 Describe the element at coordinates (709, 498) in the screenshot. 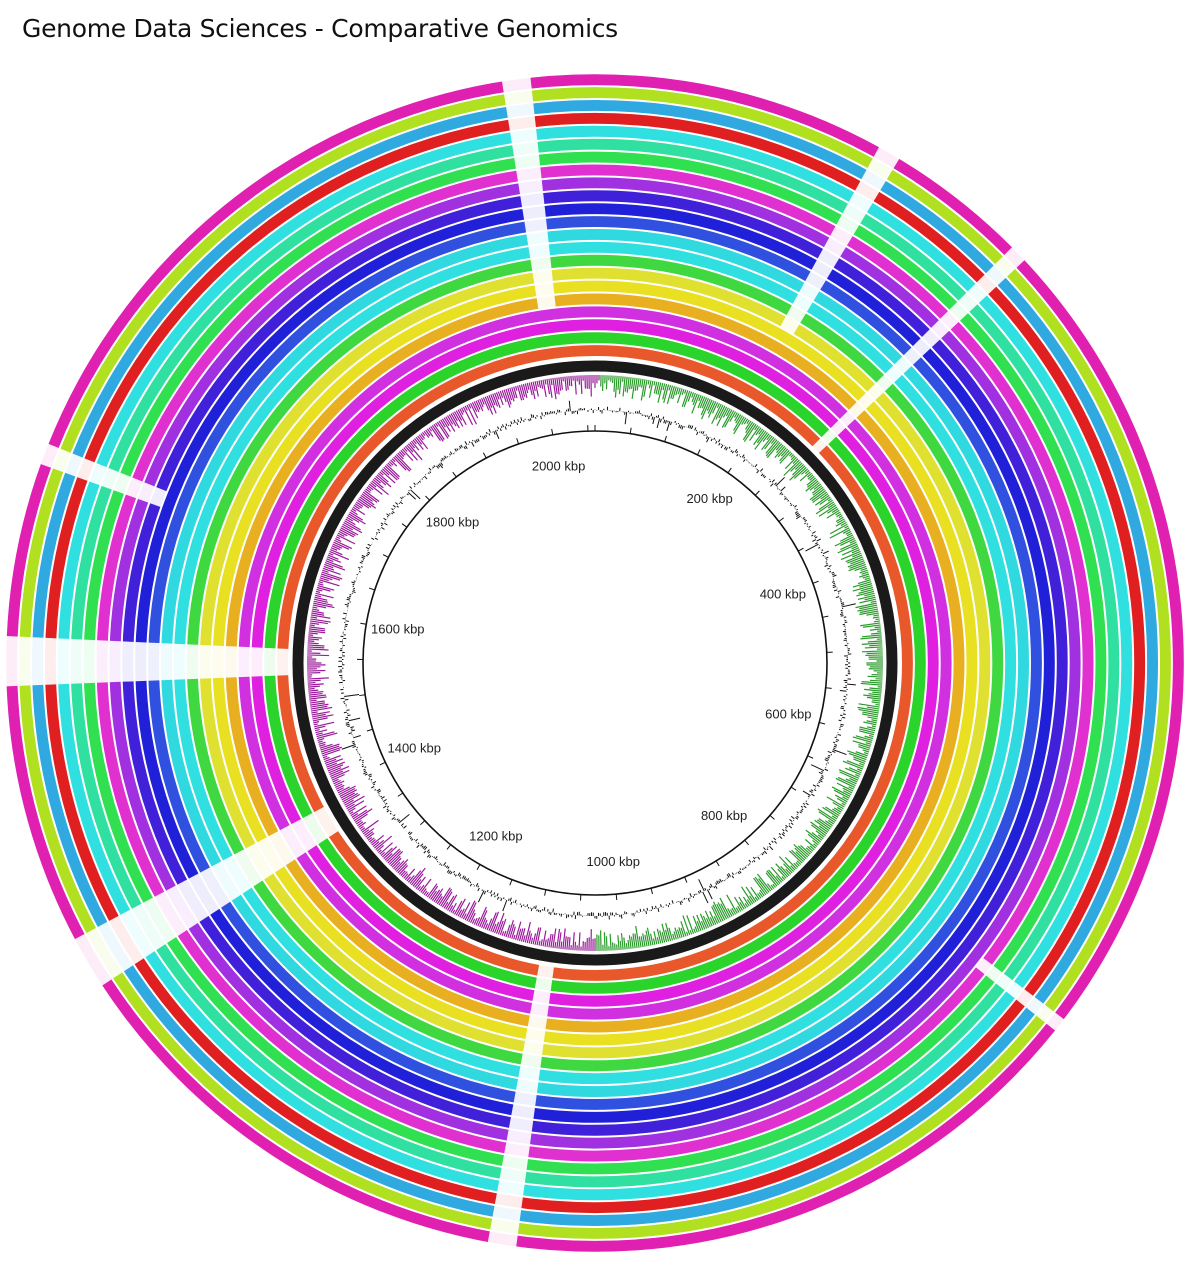

I see `tick-label-200: 200 kbp` at that location.